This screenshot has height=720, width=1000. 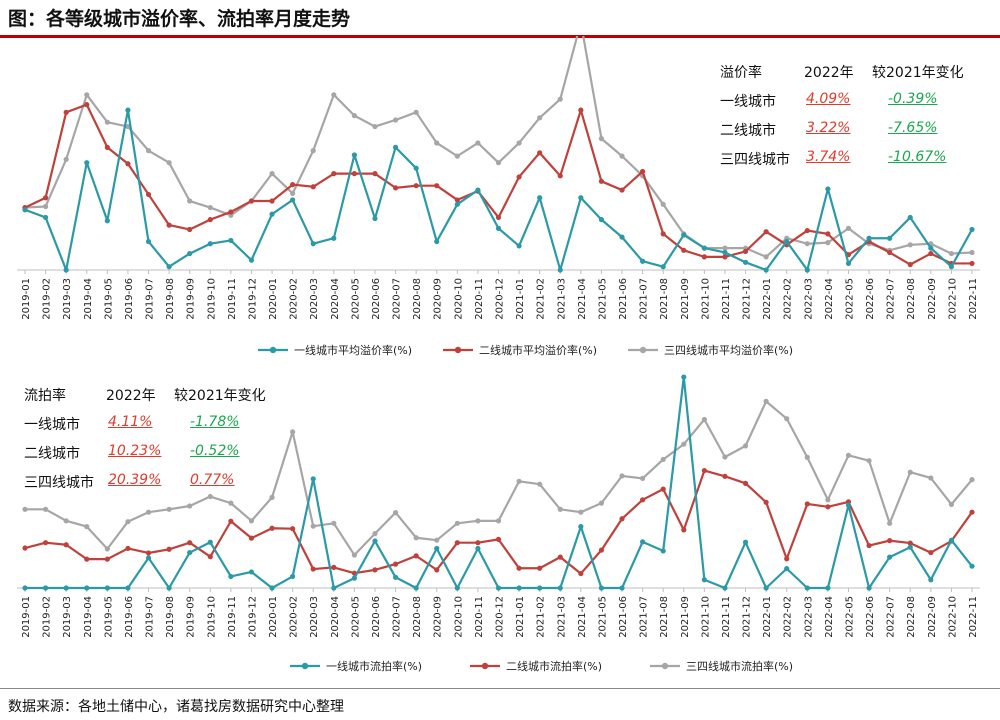 I want to click on x-tick-label: 2022-03, so click(x=808, y=617).